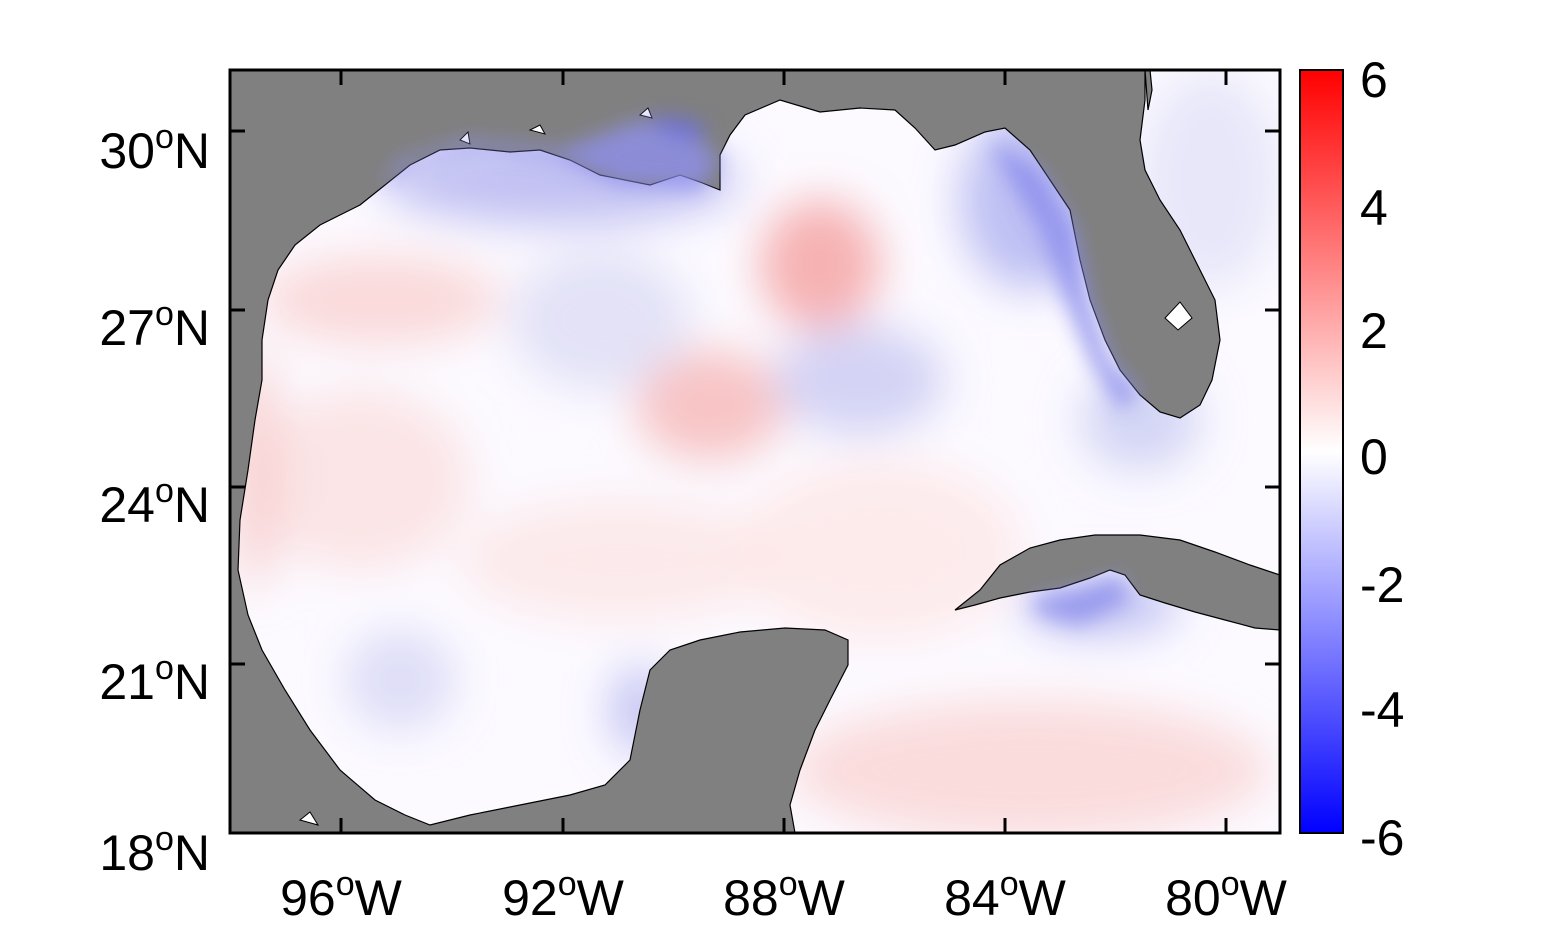 Image resolution: width=1563 pixels, height=938 pixels. I want to click on colorbar-tick-label: 6, so click(1374, 80).